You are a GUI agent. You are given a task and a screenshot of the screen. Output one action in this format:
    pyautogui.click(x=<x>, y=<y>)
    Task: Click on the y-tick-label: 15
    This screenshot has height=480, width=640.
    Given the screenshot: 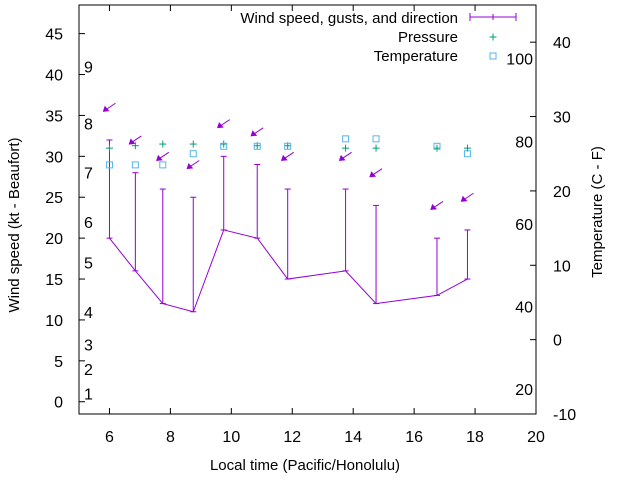 What is the action you would take?
    pyautogui.click(x=54, y=280)
    